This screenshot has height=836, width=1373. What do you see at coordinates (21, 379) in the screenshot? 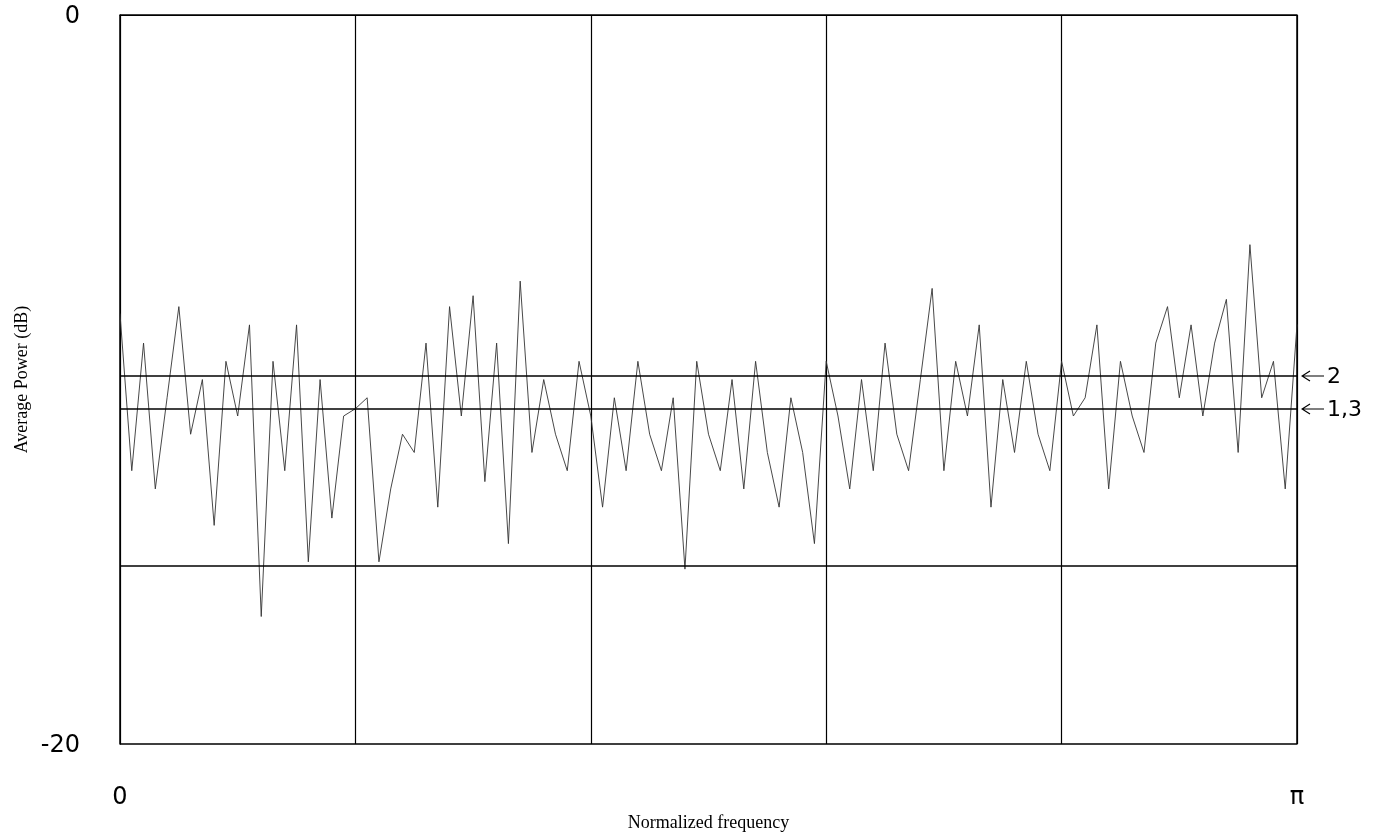
I see `y-axis-title: Average Power (dB)` at bounding box center [21, 379].